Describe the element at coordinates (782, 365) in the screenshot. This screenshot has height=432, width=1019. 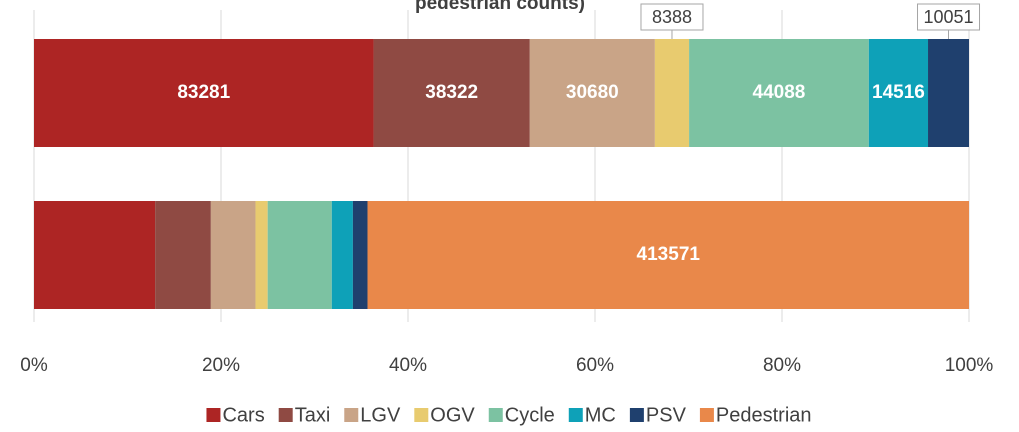
I see `x-tick-label: 80%` at that location.